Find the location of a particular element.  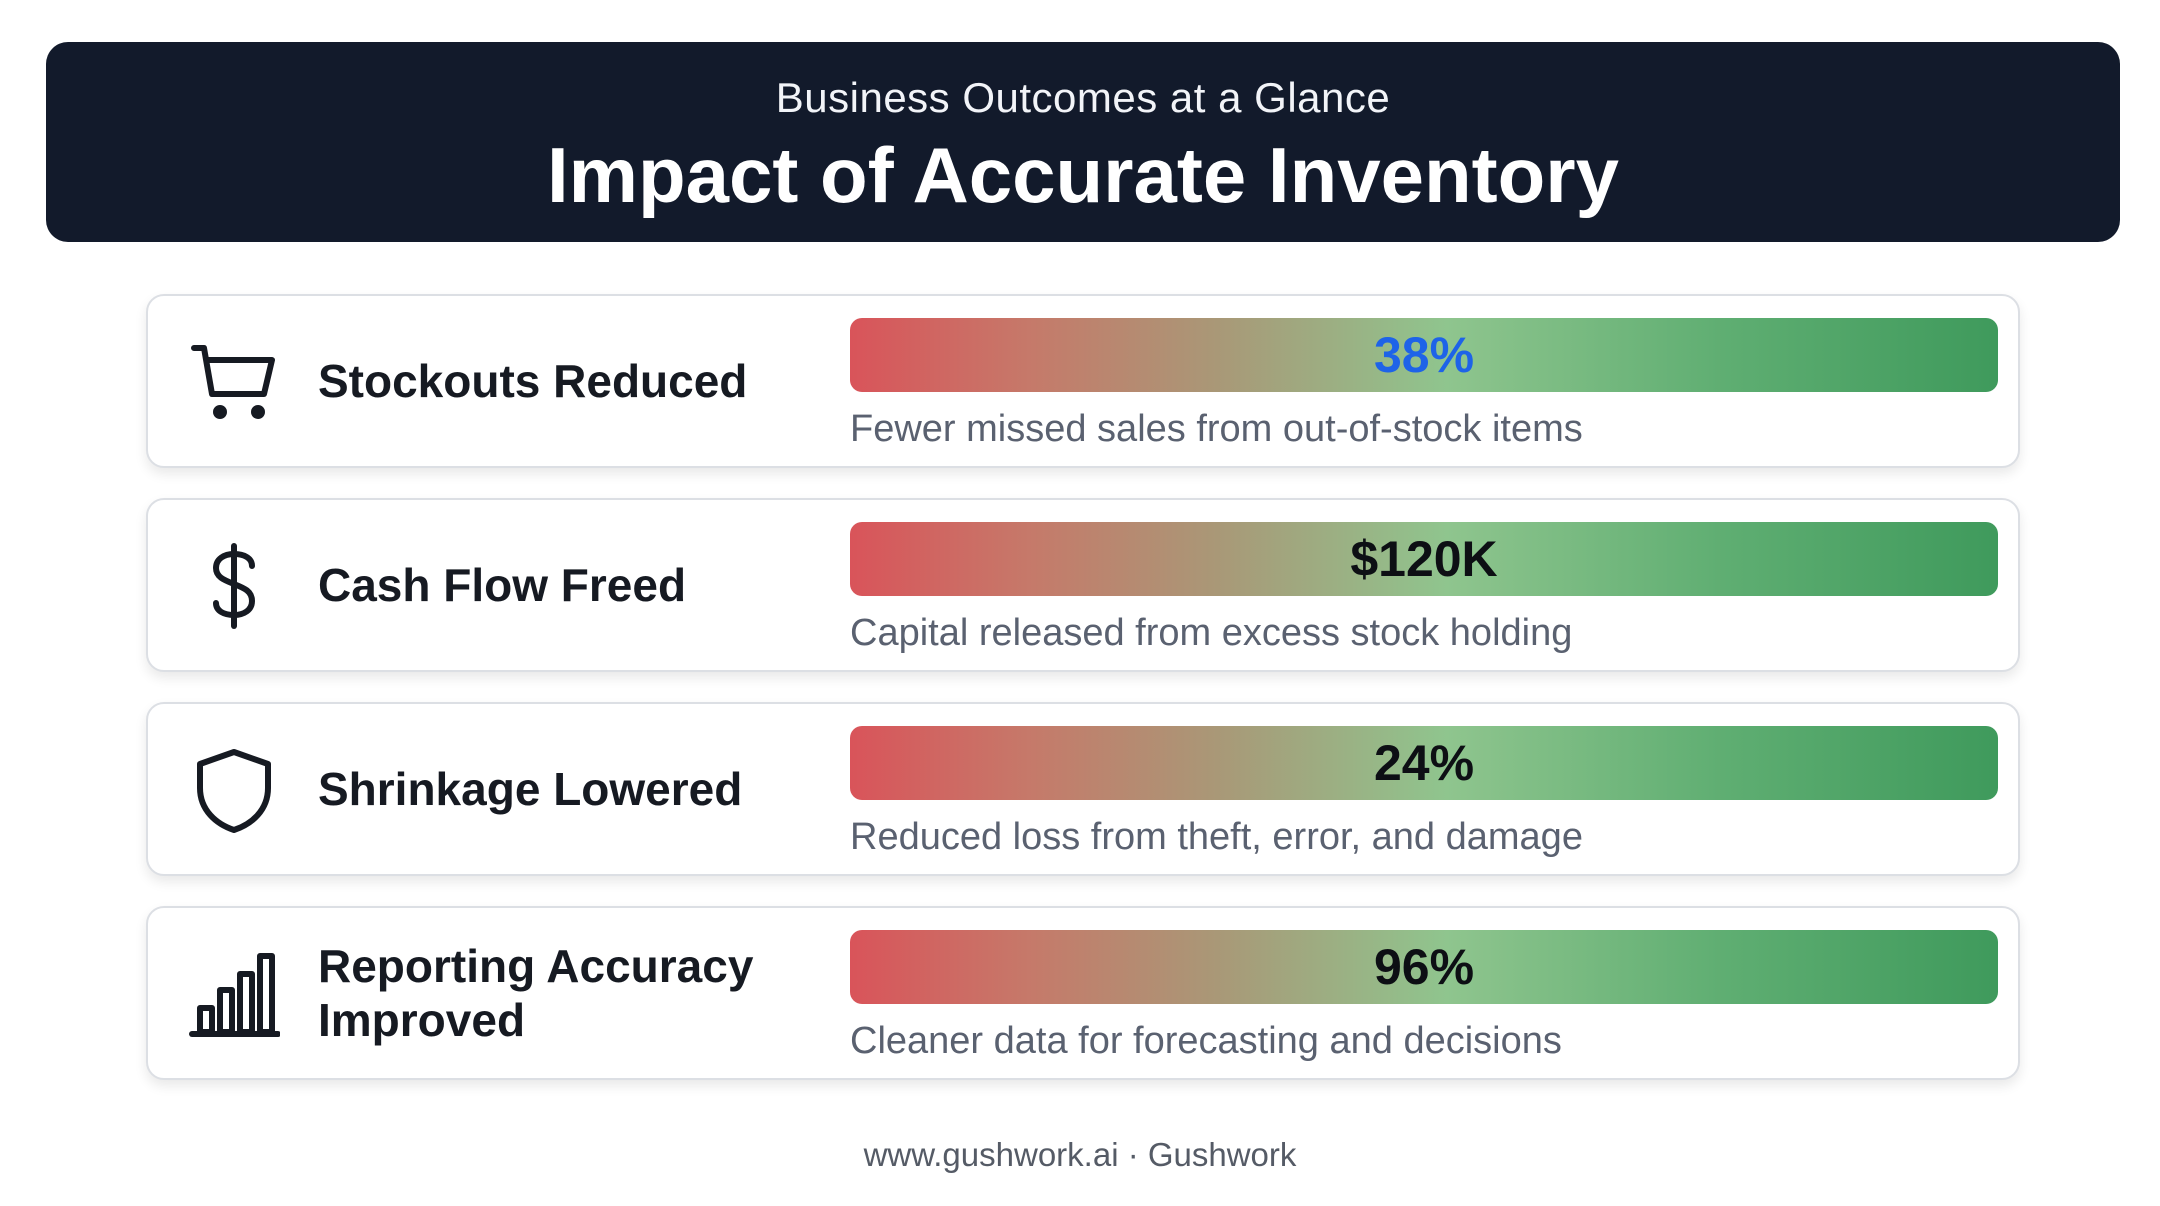

metric-label: Shrinkage Lowered is located at coordinates (530, 789).